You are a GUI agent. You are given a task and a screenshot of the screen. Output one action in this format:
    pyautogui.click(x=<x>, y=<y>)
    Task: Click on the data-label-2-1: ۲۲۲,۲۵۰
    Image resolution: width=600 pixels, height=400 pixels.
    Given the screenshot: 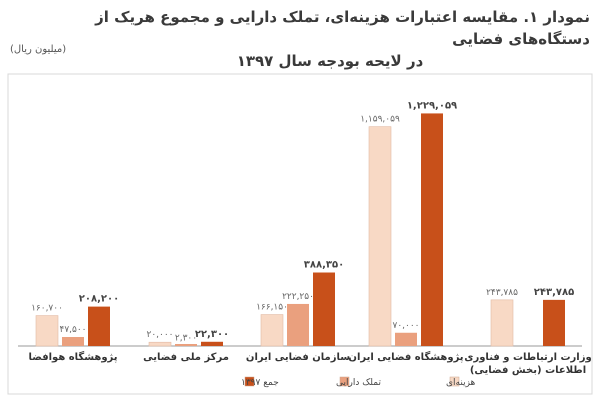 What is the action you would take?
    pyautogui.click(x=298, y=297)
    